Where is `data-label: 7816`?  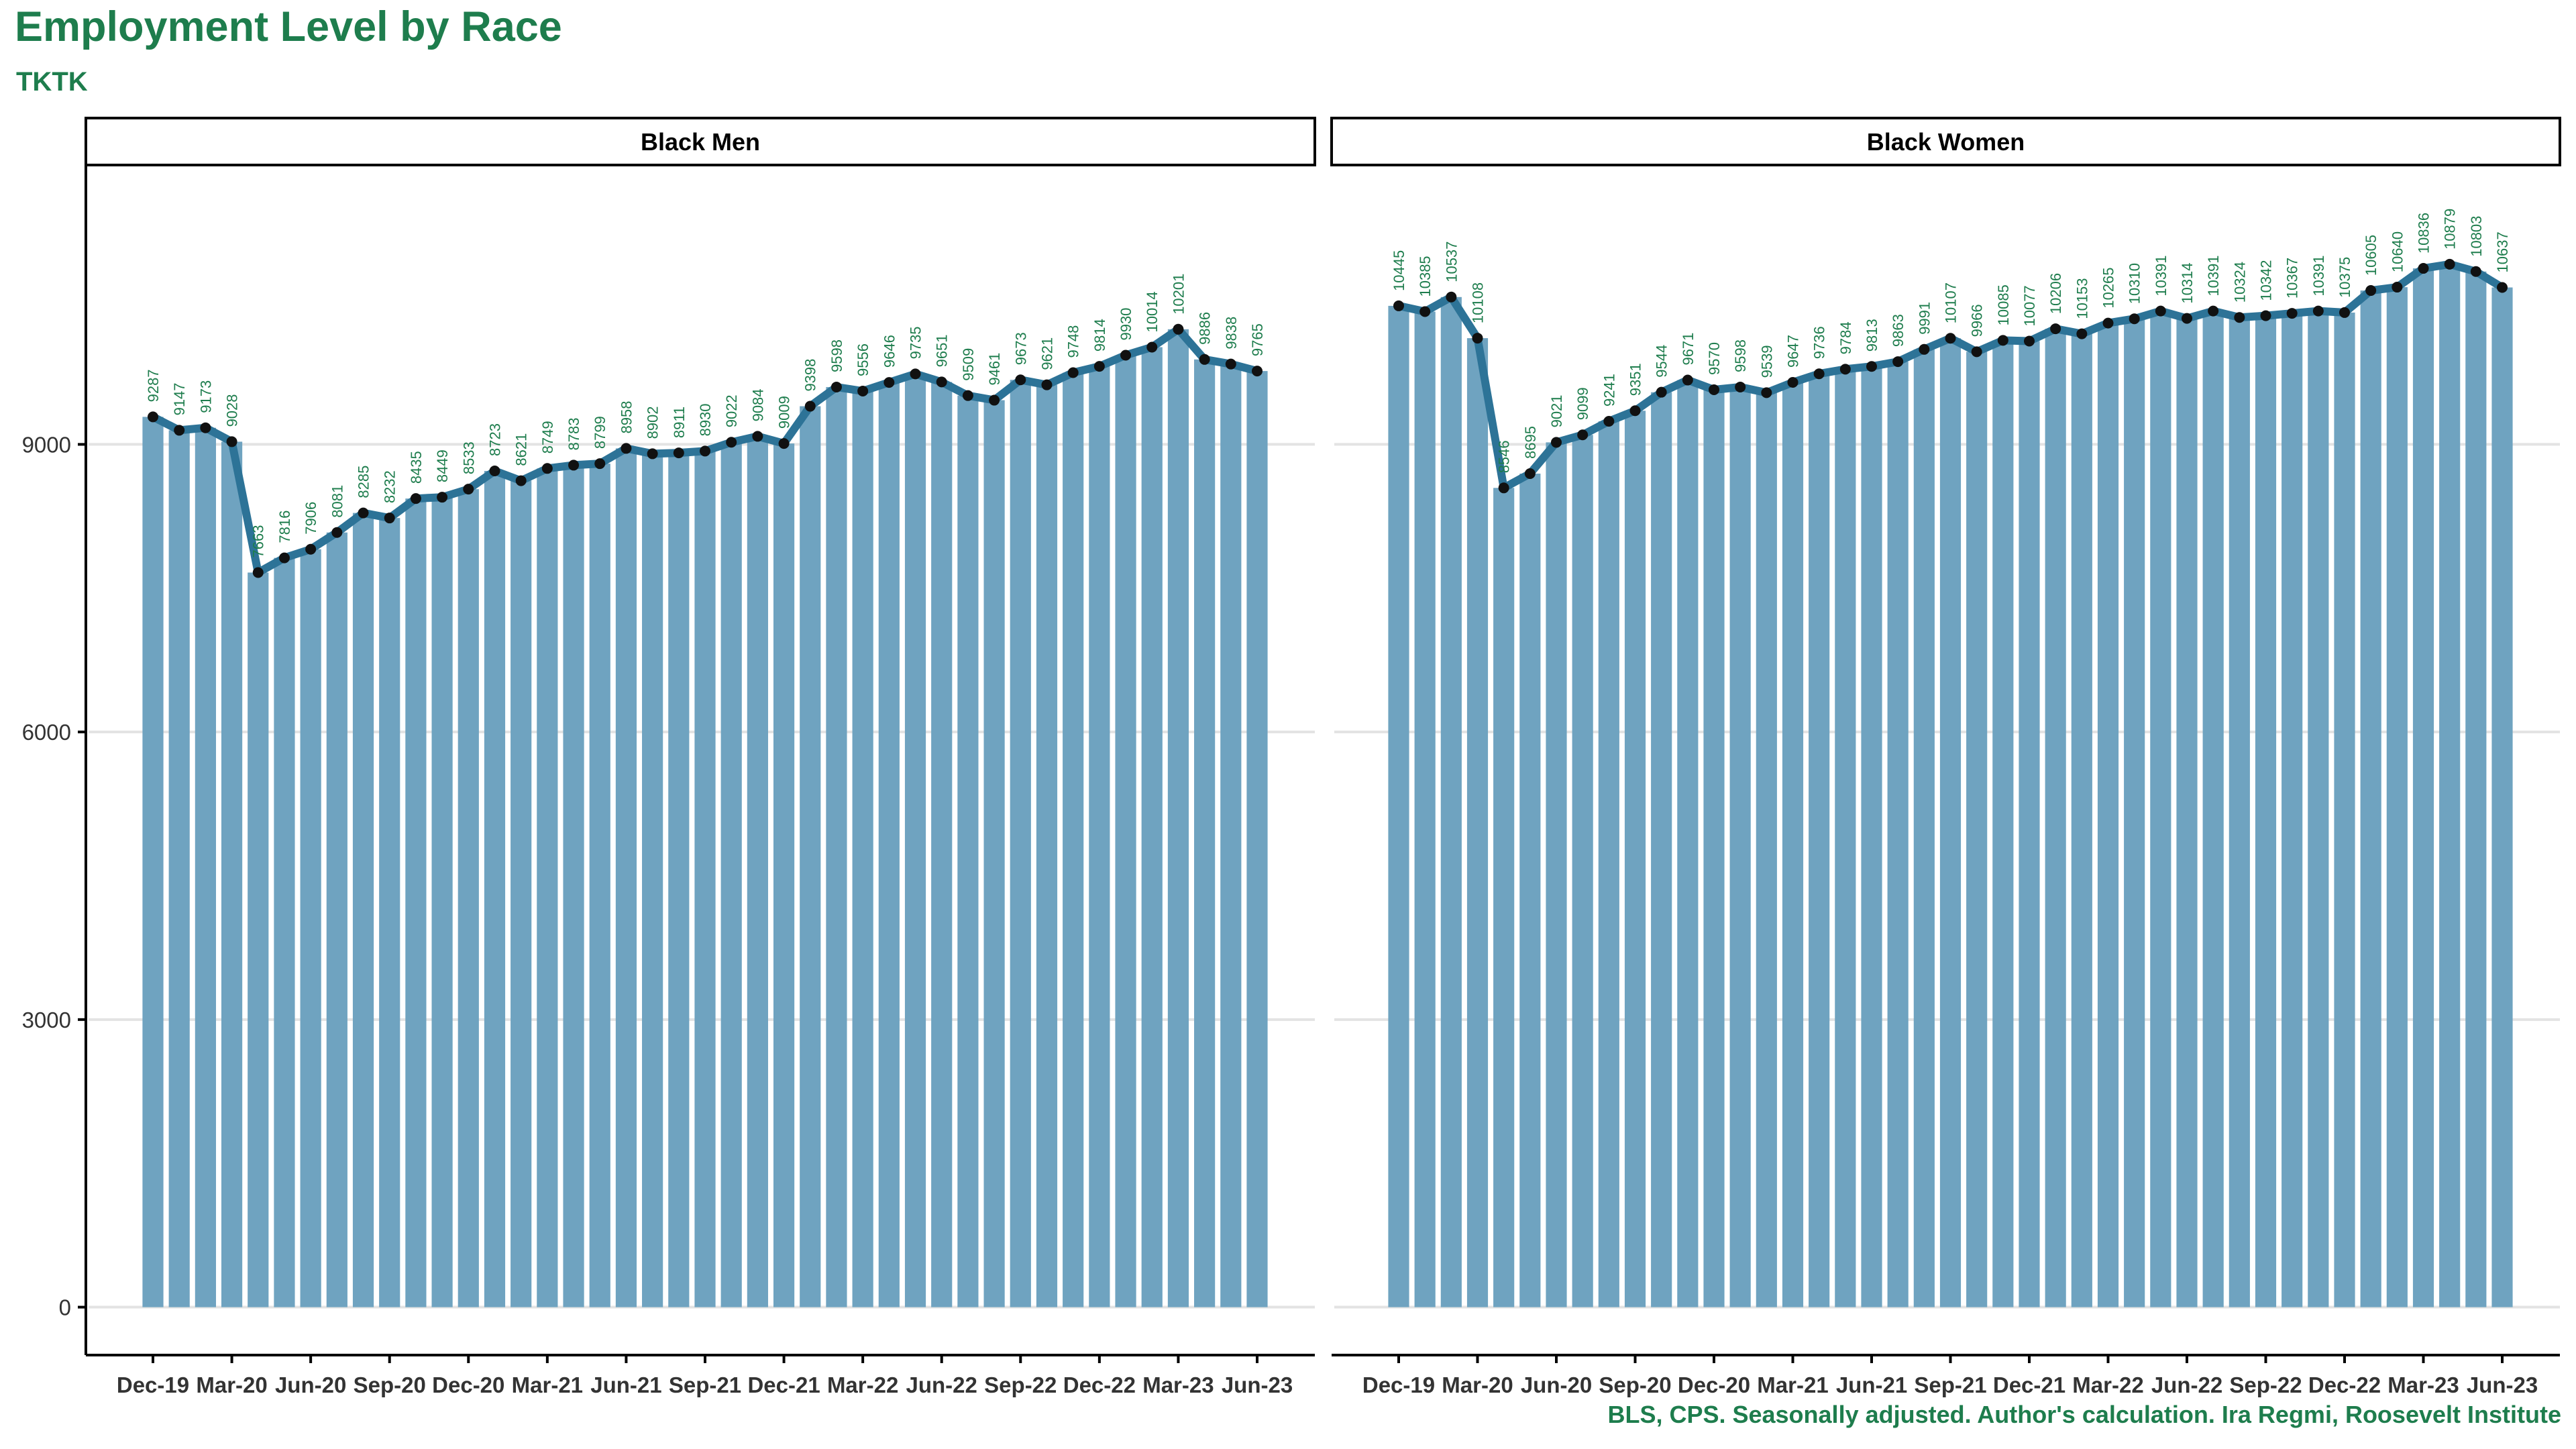 data-label: 7816 is located at coordinates (284, 527).